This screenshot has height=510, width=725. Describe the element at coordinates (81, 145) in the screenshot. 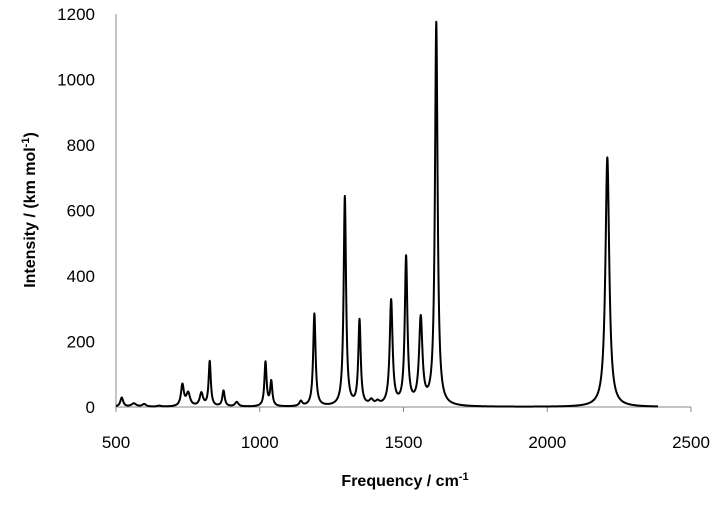

I see `y-tick-label: 800` at that location.